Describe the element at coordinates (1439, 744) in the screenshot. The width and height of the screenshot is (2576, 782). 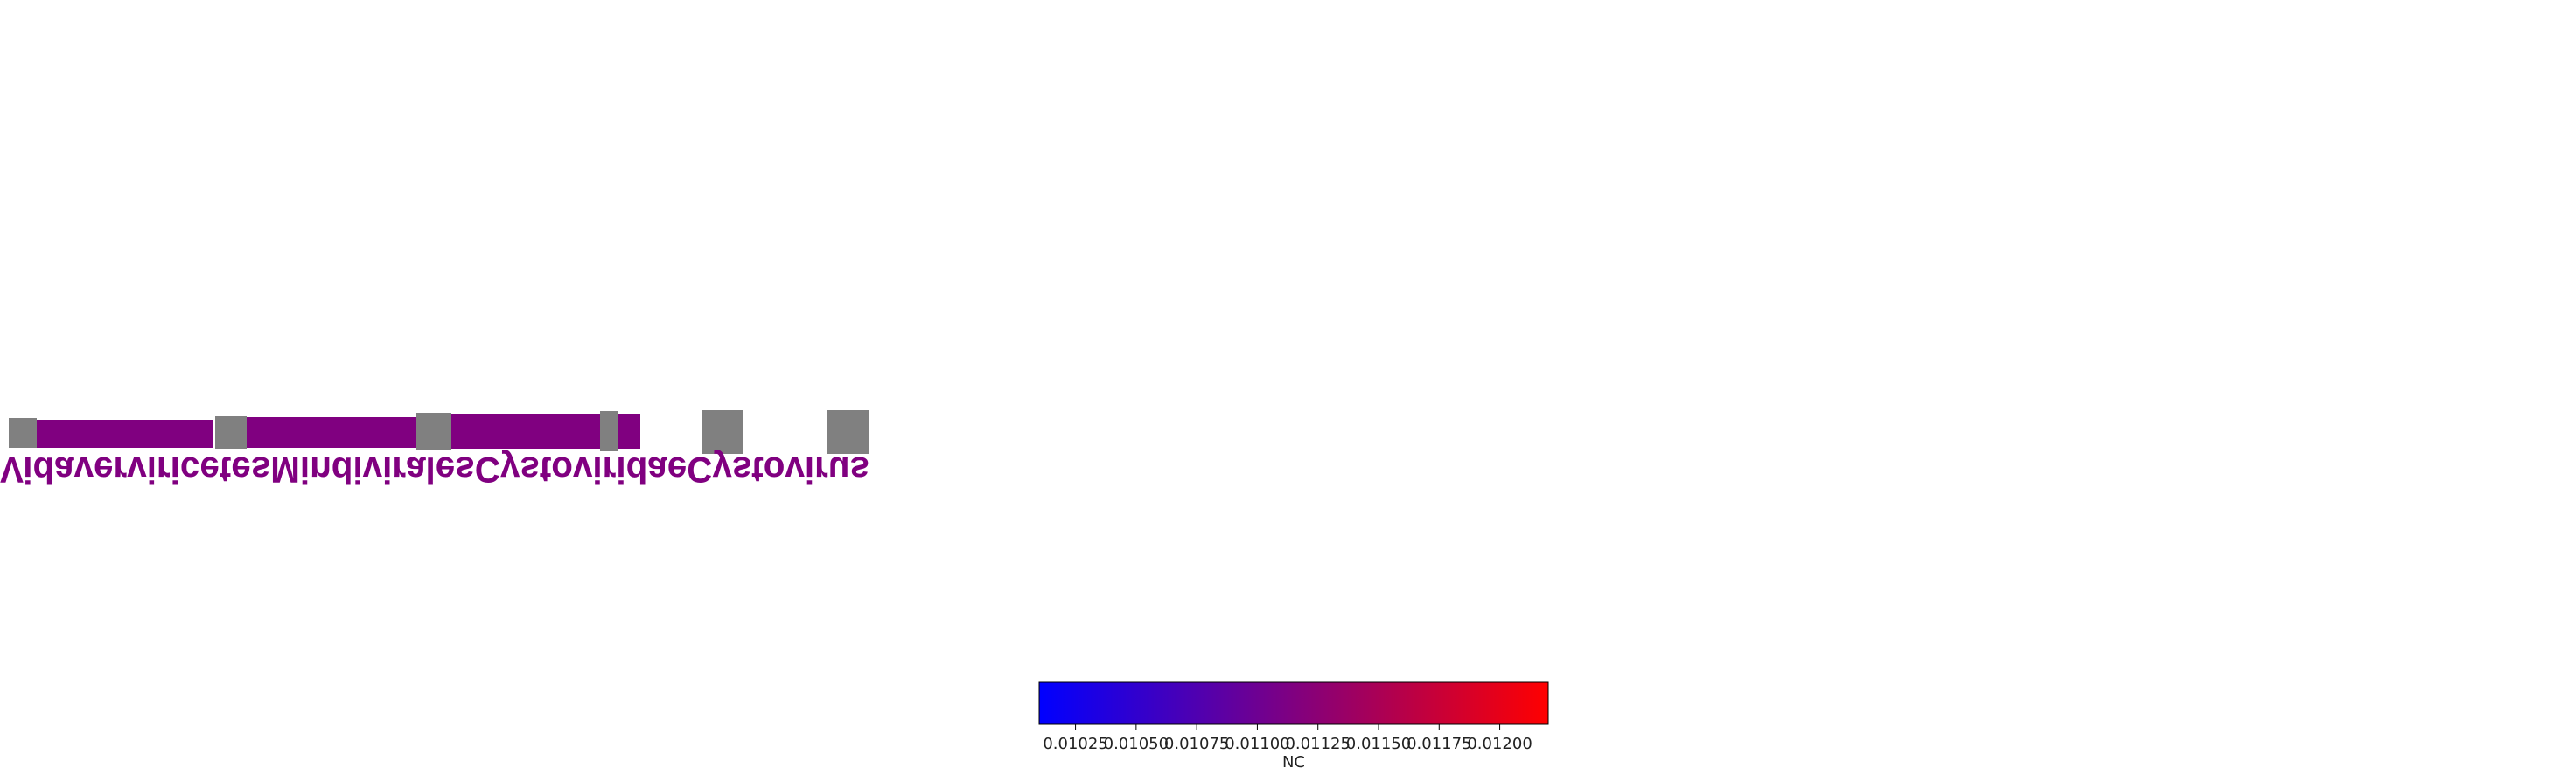
I see `colorbar-tick-label: 0.01175` at that location.